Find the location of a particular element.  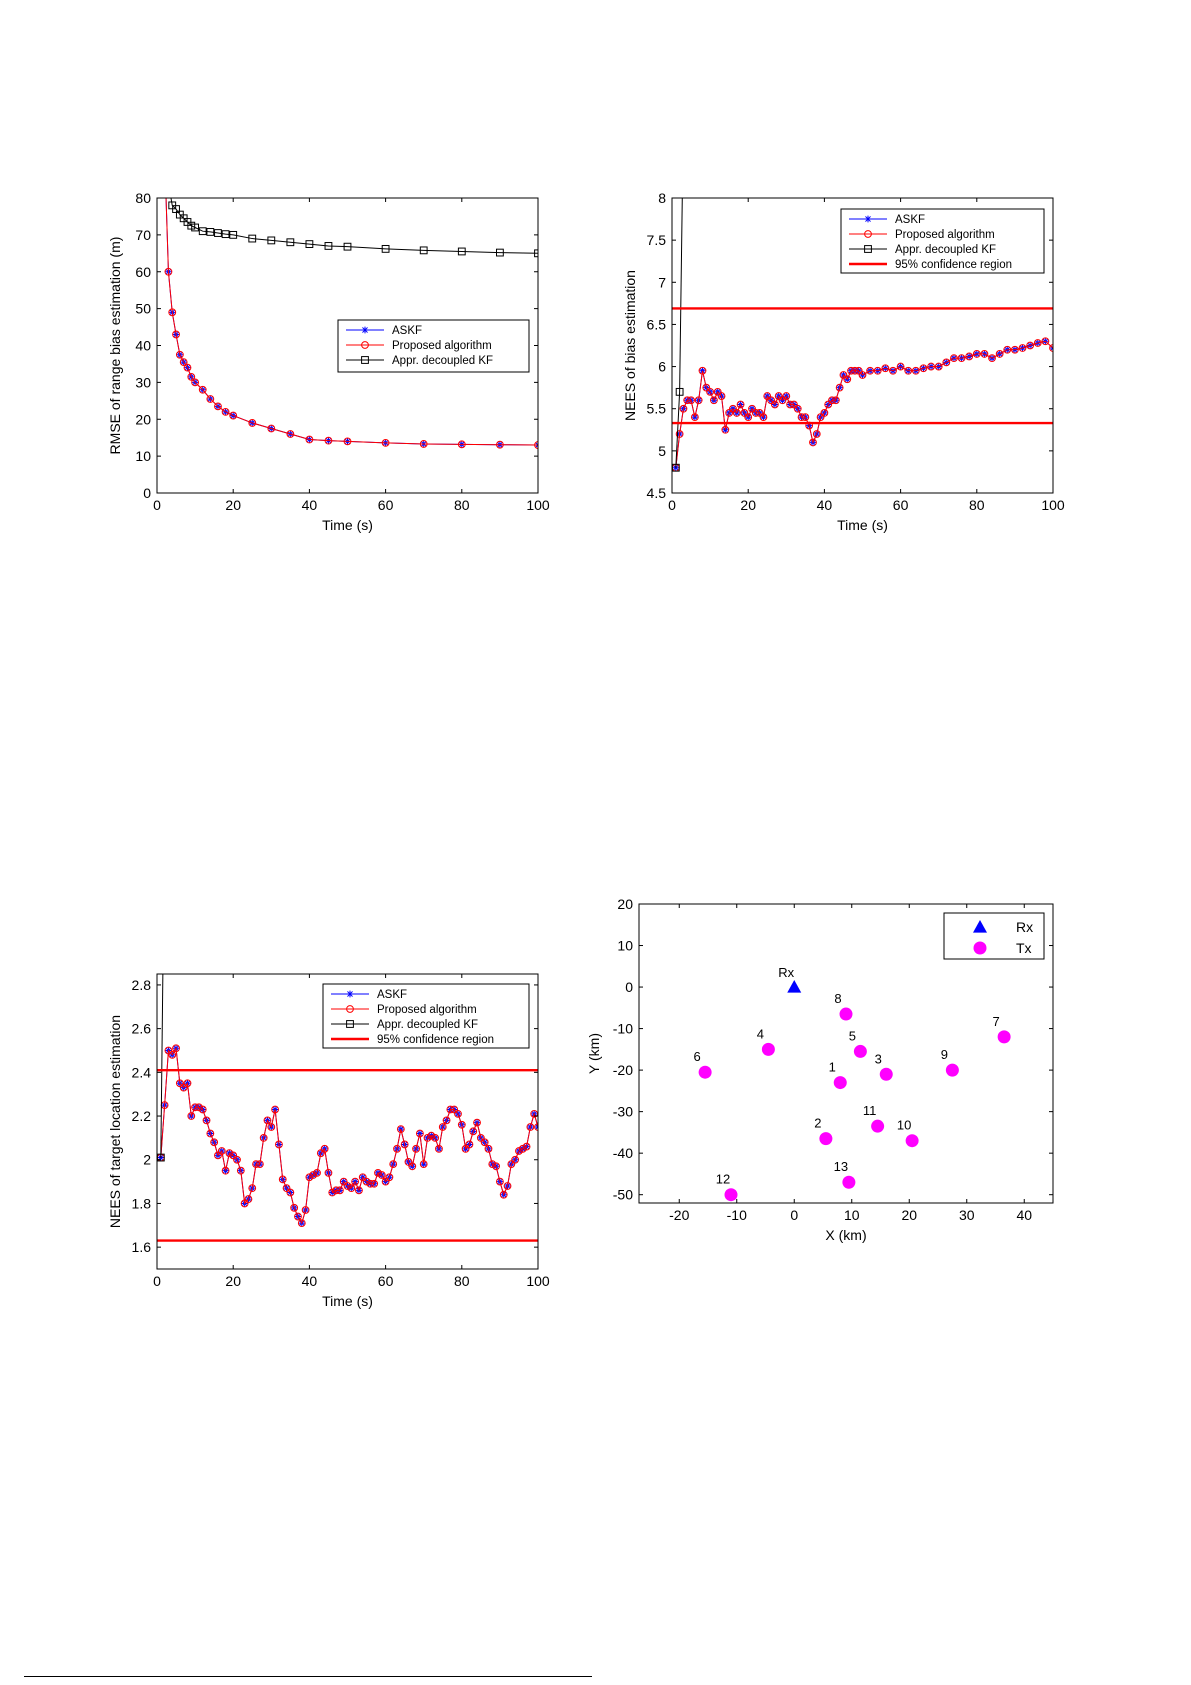

nees-bias-xtick-label-1: 20 is located at coordinates (748, 505).